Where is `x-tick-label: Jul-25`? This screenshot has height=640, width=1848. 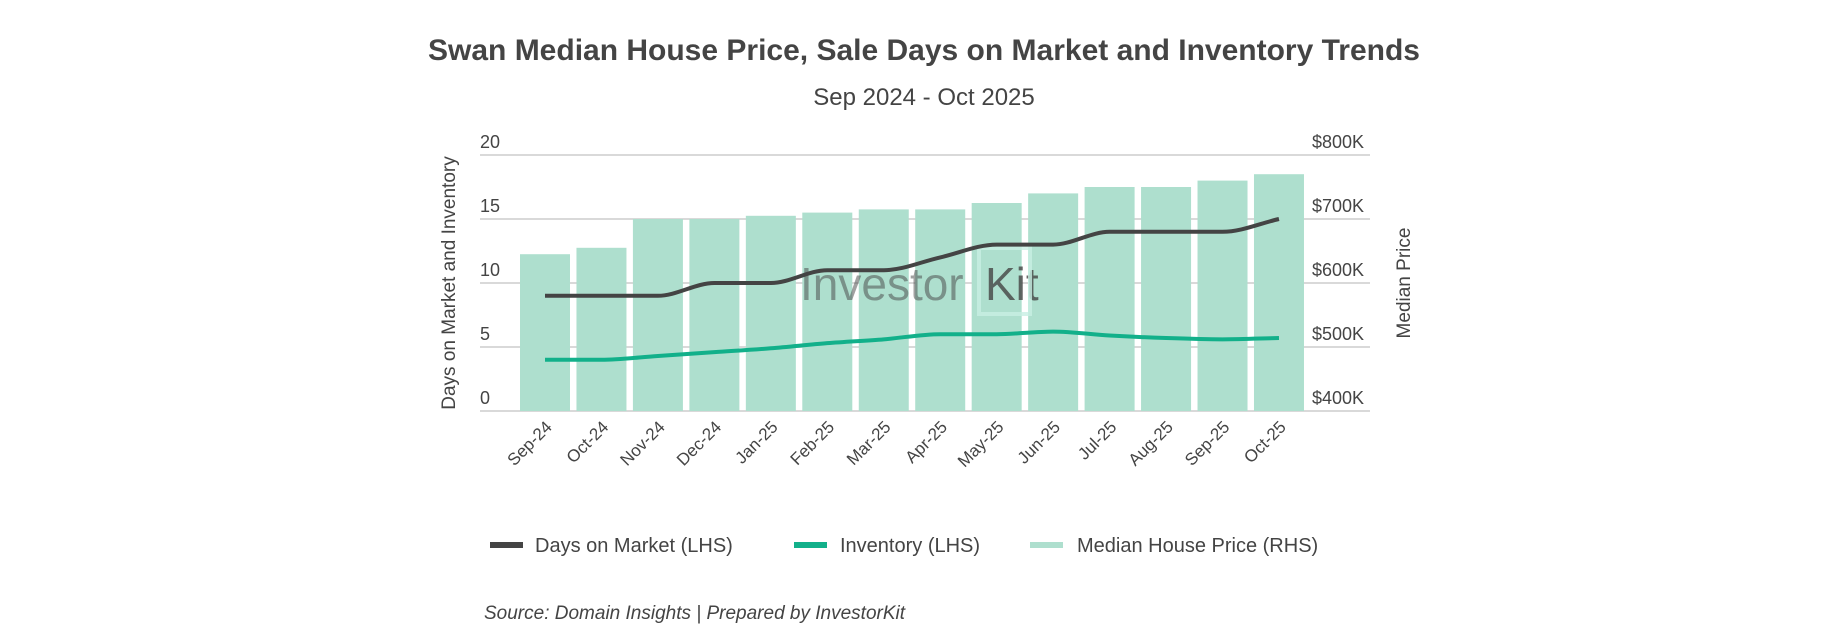
x-tick-label: Jul-25 is located at coordinates (1097, 440).